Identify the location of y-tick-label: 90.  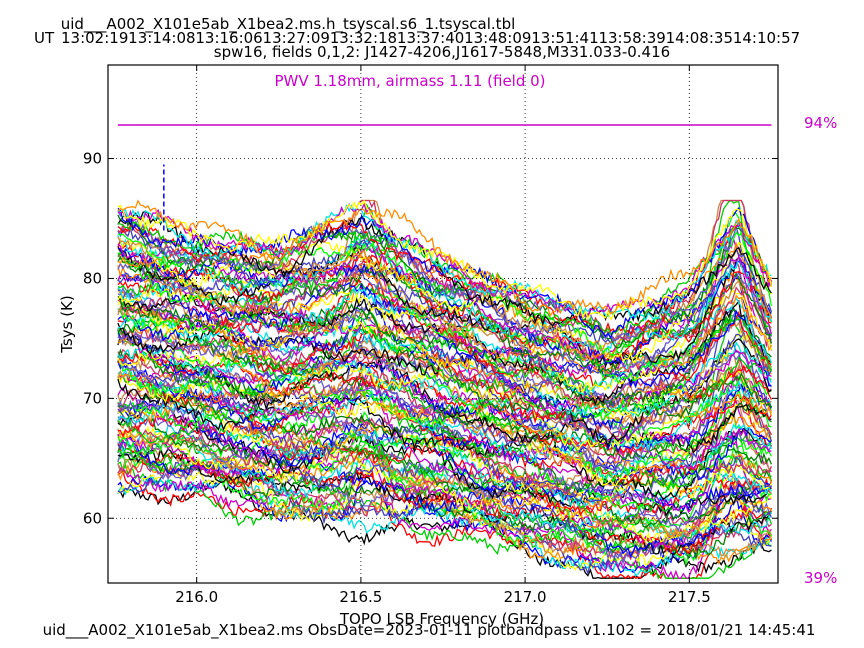
(92, 159).